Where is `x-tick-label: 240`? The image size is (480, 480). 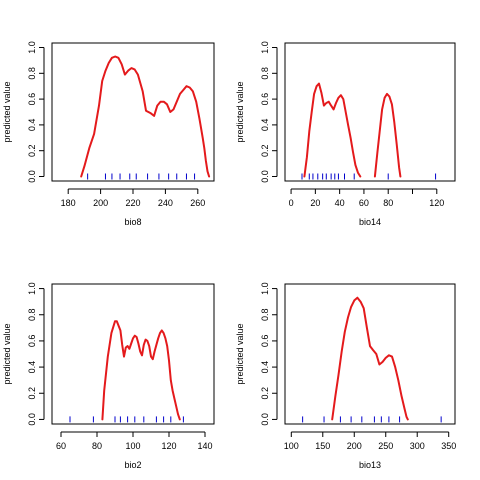
x-tick-label: 240 is located at coordinates (165, 203).